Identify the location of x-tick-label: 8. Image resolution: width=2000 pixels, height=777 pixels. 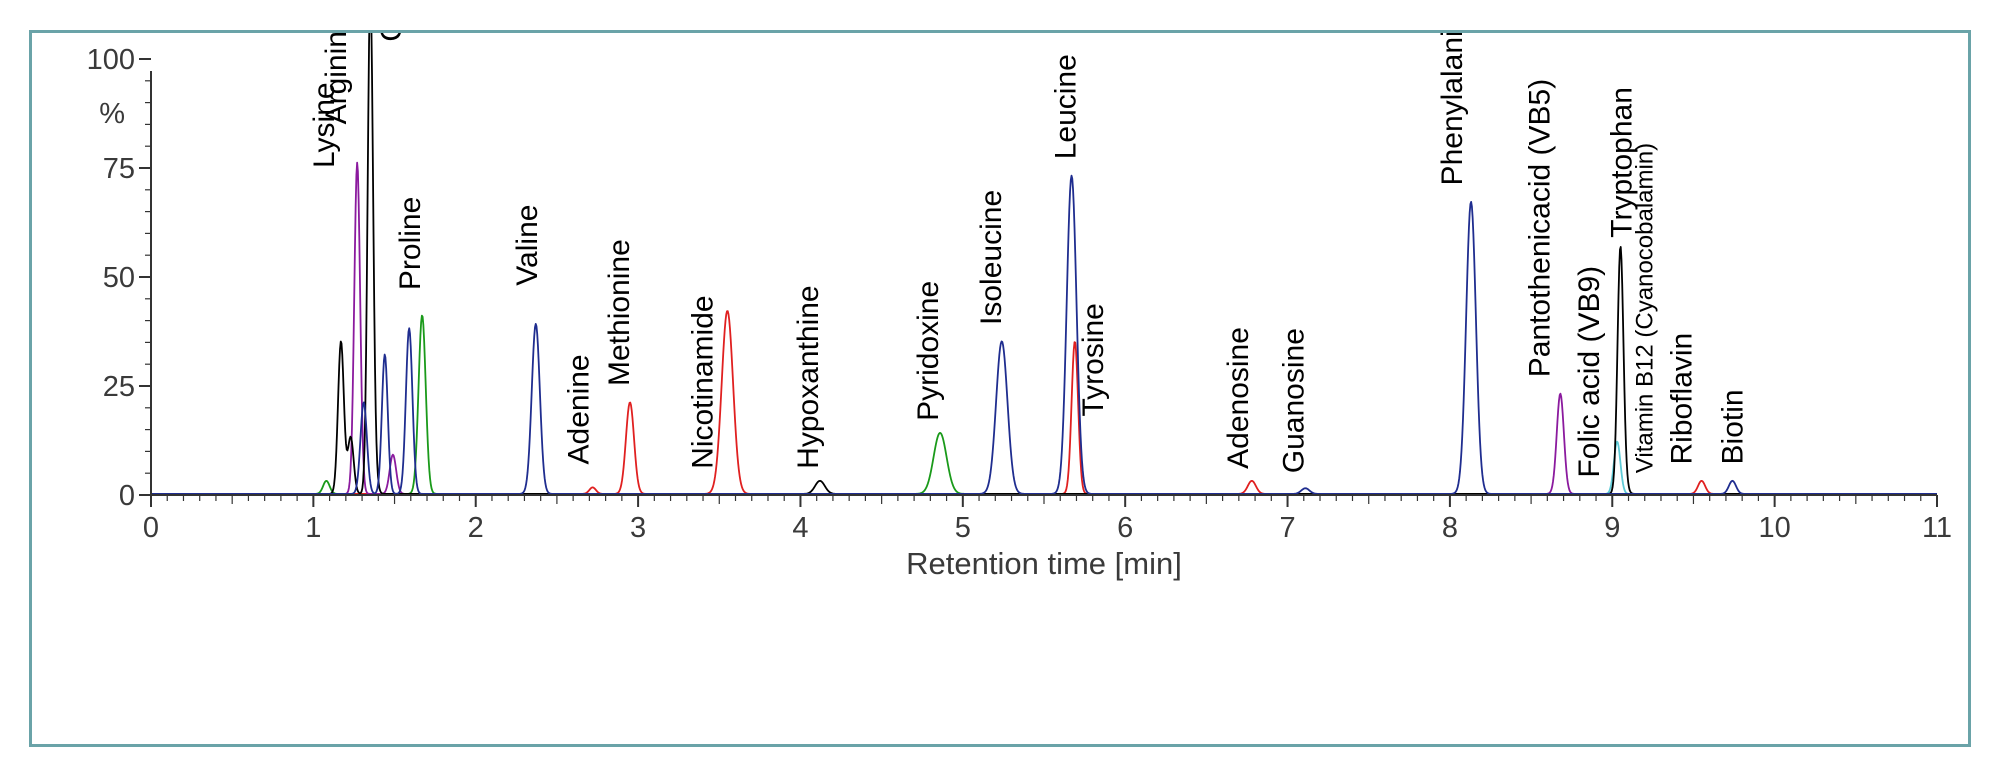
(1450, 528).